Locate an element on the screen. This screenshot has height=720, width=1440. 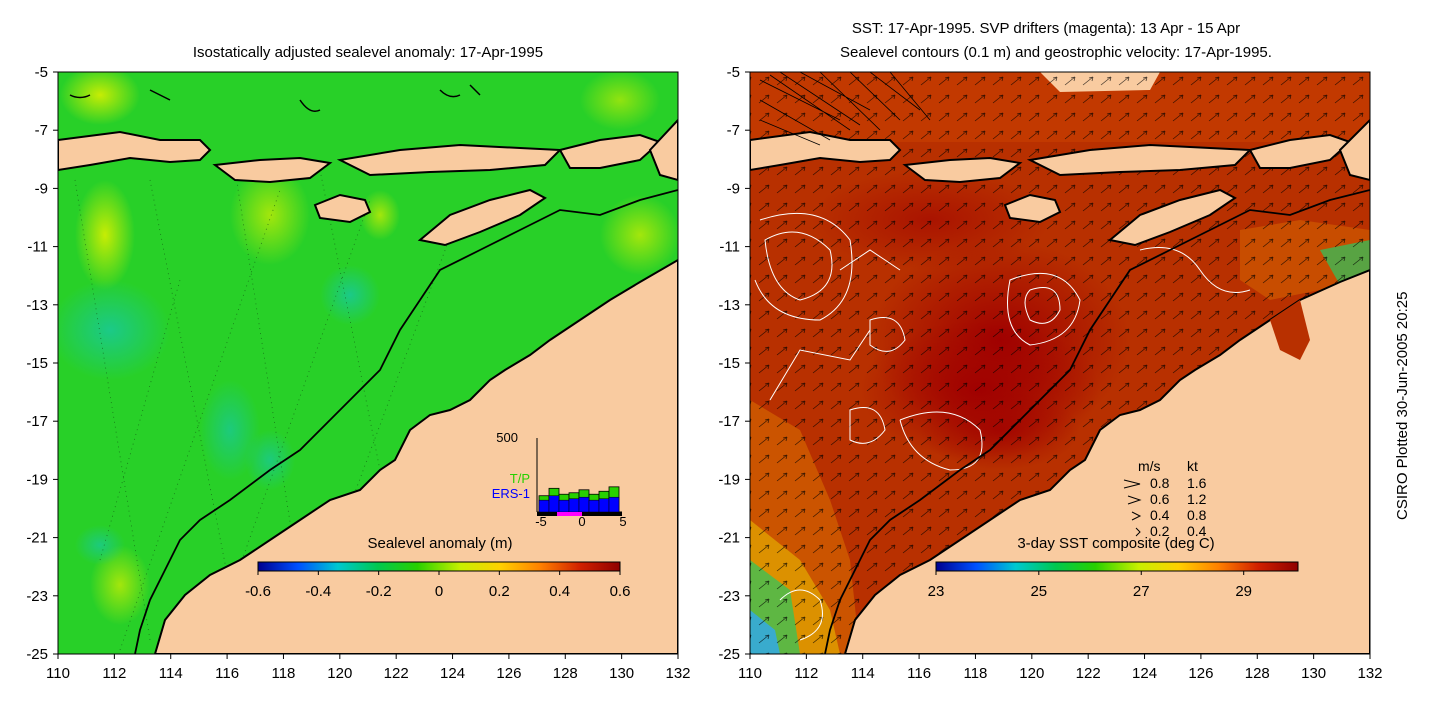
inset-xtick-0: 0 is located at coordinates (581, 521).